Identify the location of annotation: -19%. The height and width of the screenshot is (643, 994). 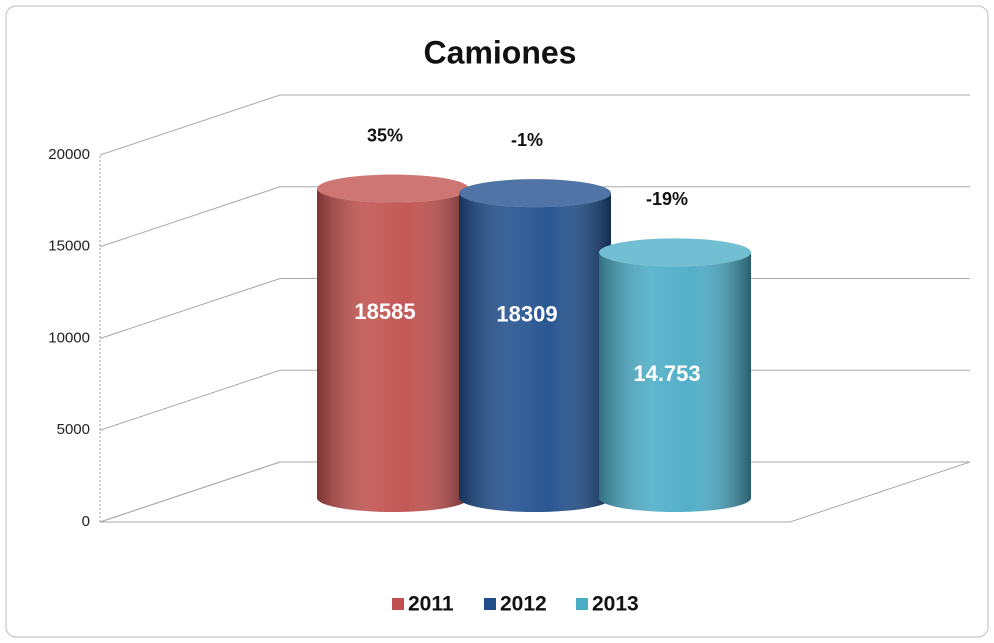
(667, 199).